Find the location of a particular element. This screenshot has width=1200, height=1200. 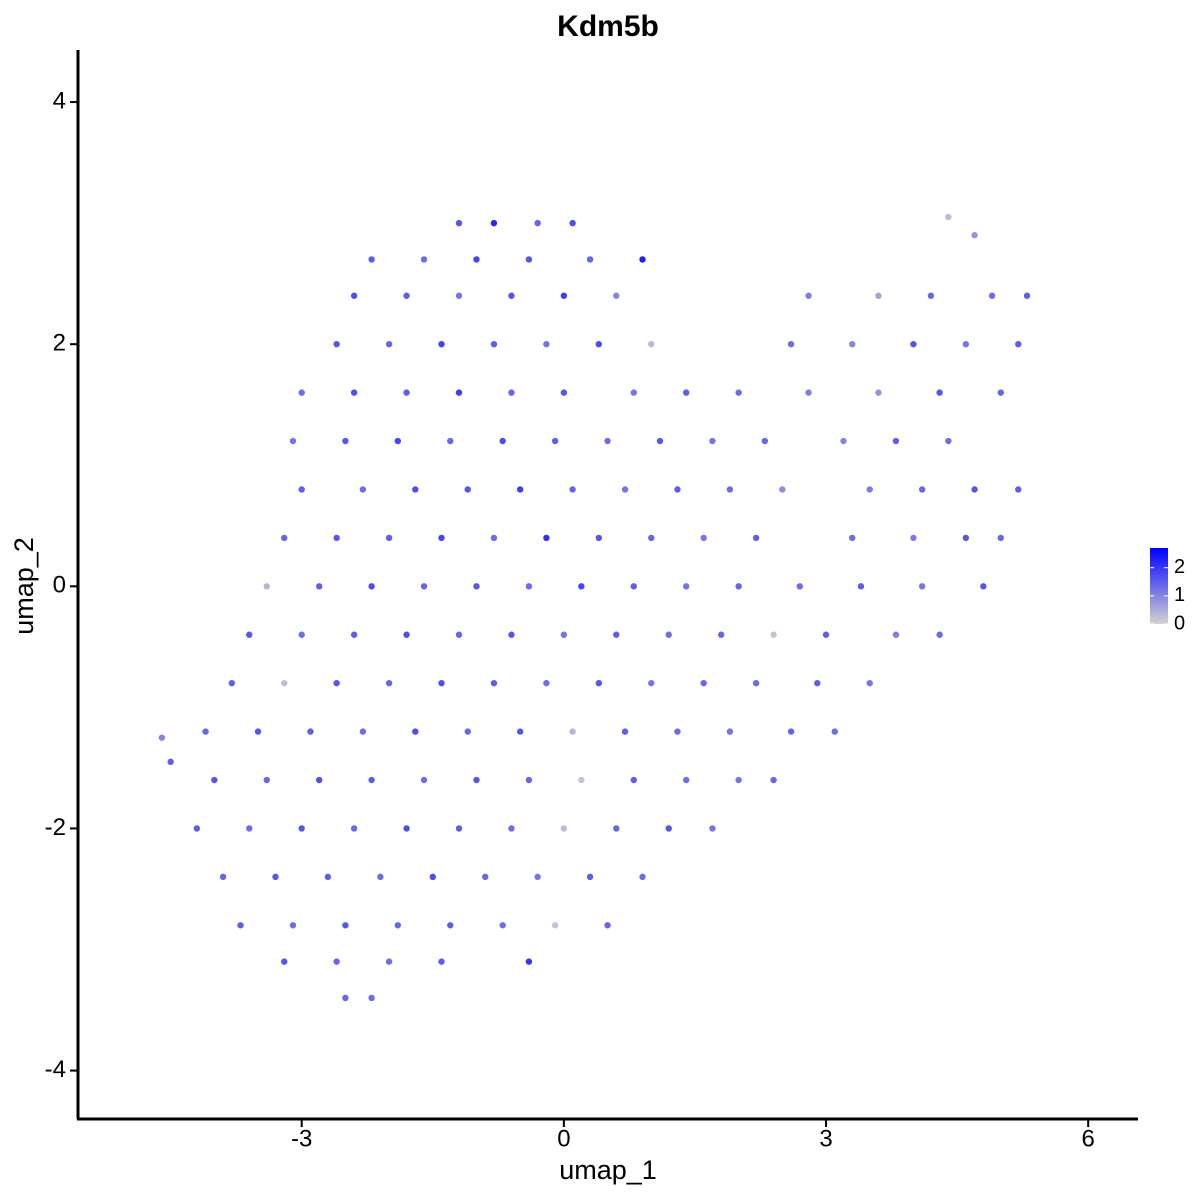

colorbar-tick-label: 0 is located at coordinates (1179, 623).